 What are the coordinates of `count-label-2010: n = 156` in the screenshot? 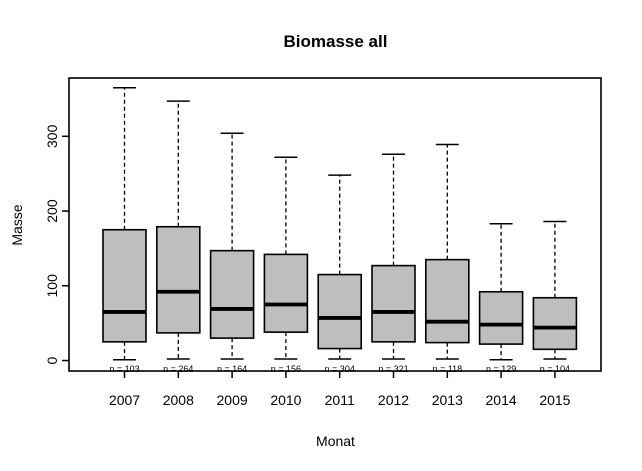 It's located at (286, 369).